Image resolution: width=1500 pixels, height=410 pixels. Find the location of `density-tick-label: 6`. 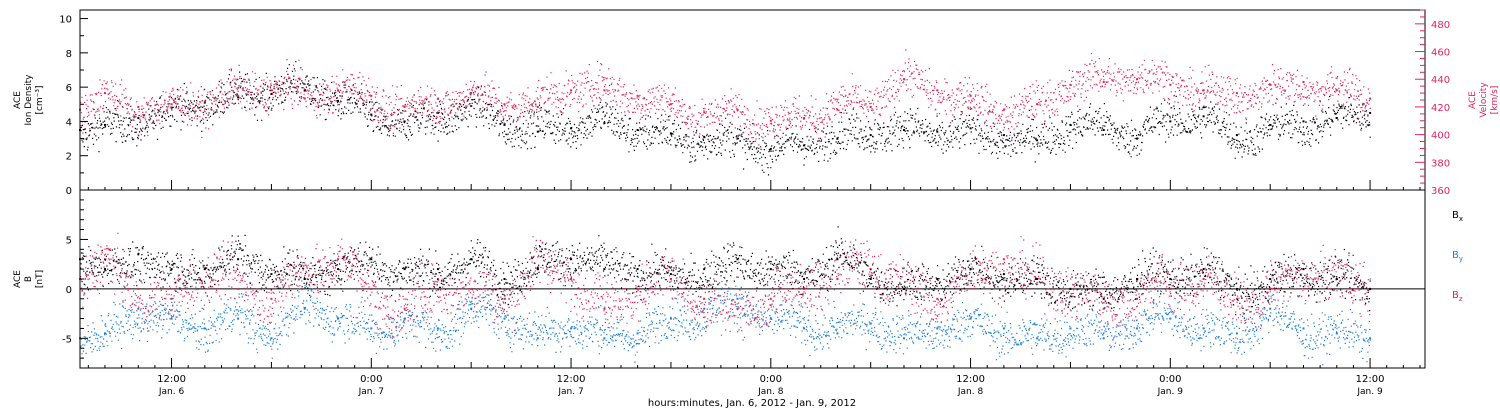

density-tick-label: 6 is located at coordinates (69, 88).